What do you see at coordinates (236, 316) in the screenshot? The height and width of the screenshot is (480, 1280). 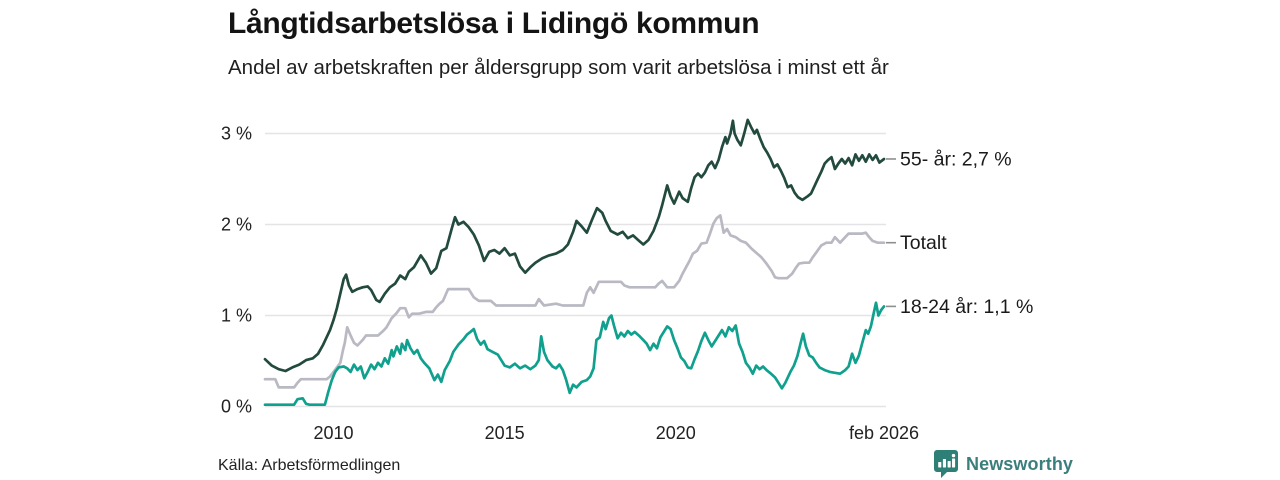 I see `y-tick-label: 1 %` at bounding box center [236, 316].